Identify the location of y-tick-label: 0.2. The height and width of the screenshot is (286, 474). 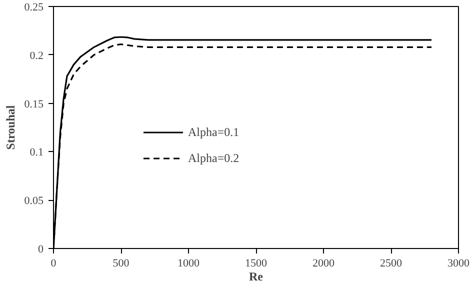
(37, 56).